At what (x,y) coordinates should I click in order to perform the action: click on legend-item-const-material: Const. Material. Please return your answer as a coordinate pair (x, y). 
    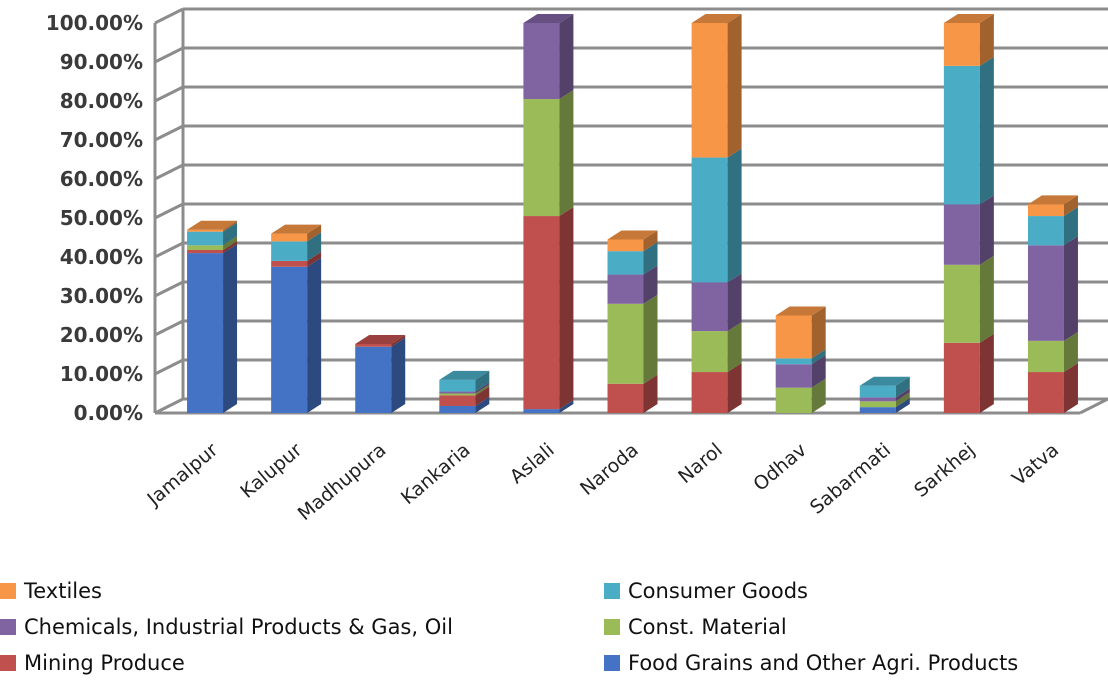
    Looking at the image, I should click on (695, 627).